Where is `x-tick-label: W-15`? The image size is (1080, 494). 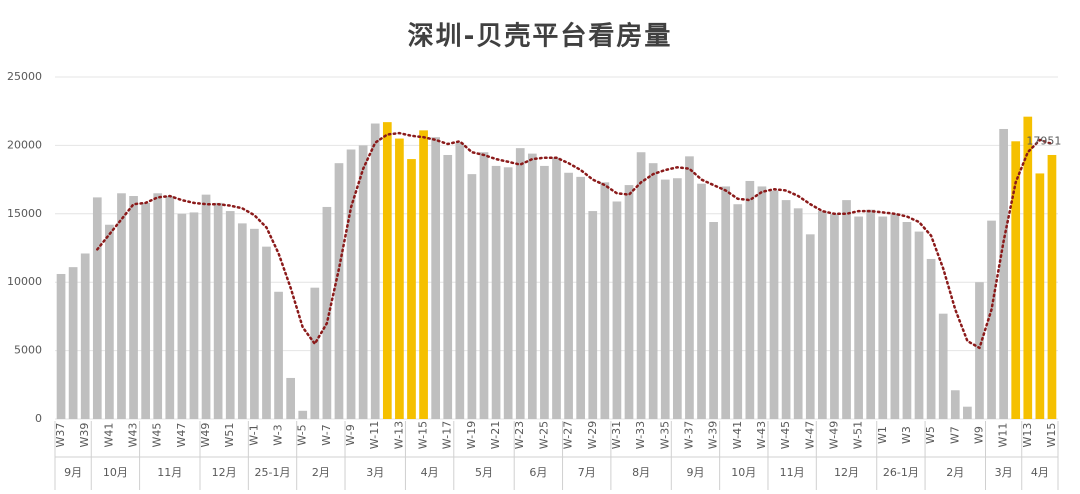 x-tick-label: W-15 is located at coordinates (423, 435).